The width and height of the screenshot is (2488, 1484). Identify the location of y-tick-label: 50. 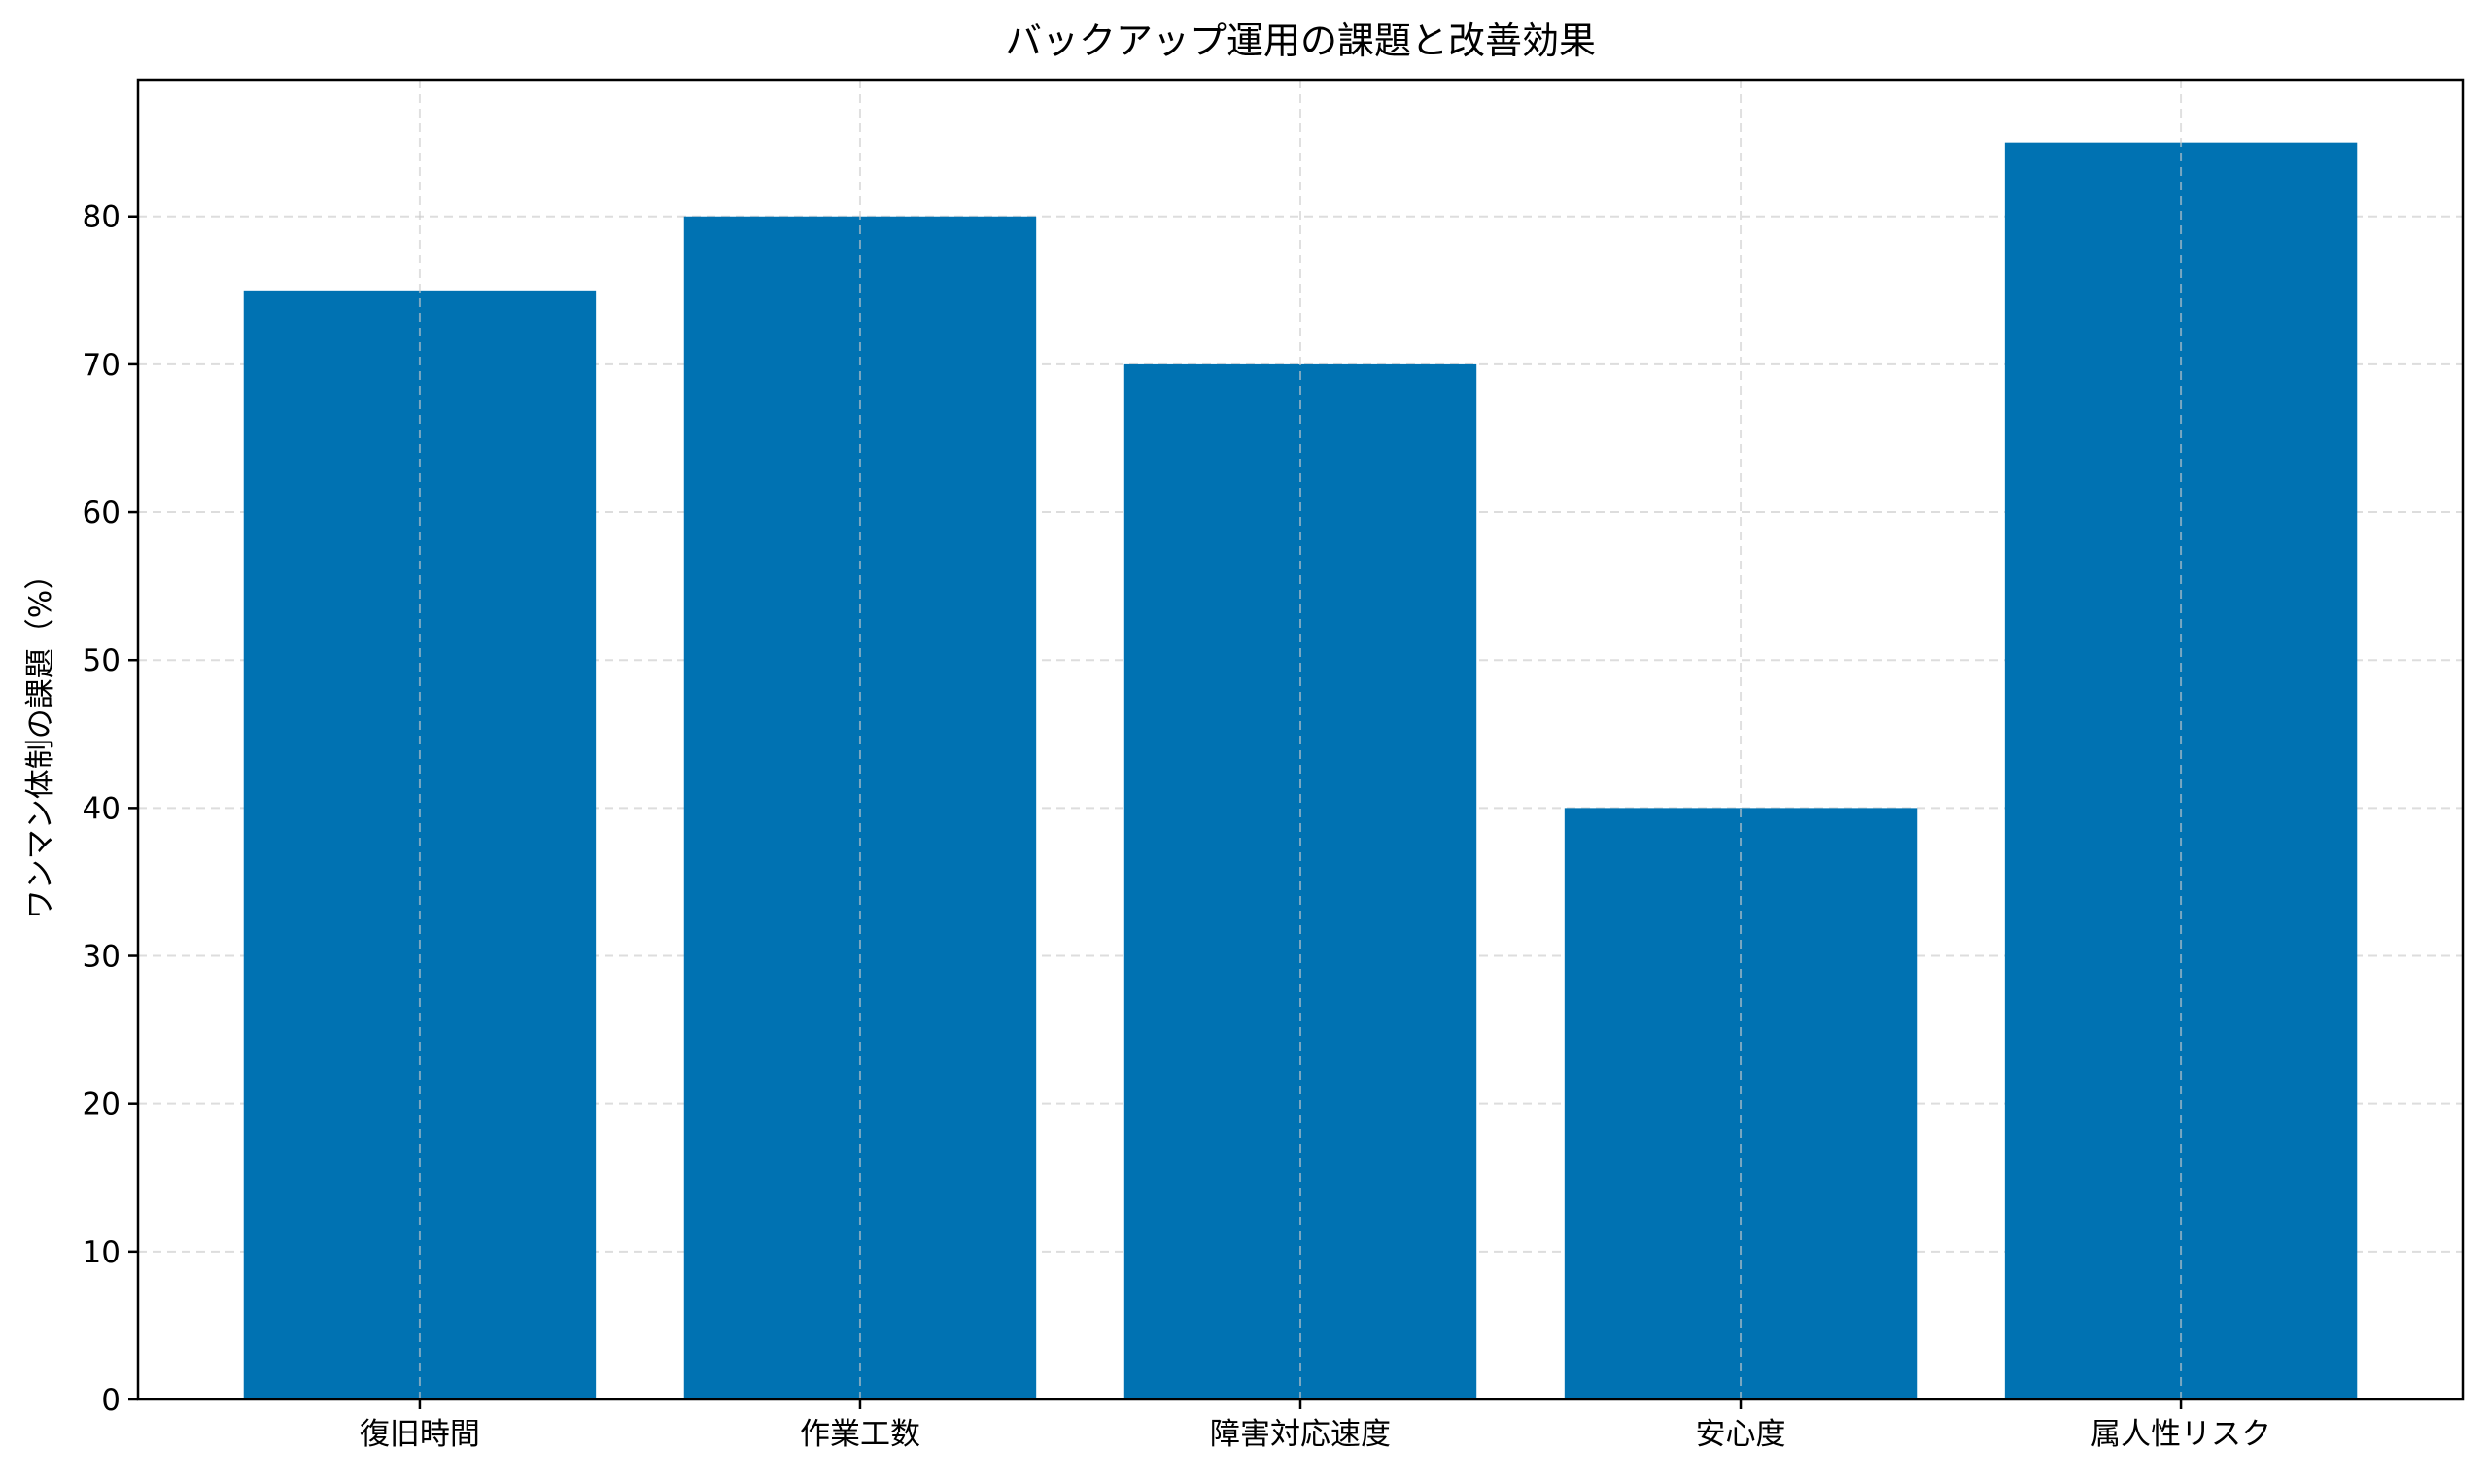
(102, 660).